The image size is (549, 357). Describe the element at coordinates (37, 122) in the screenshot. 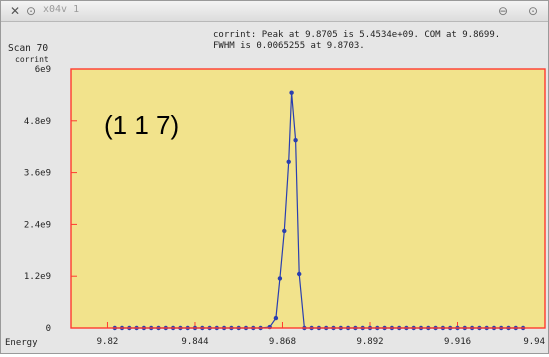

I see `y-tick-label: 4.8e9` at that location.